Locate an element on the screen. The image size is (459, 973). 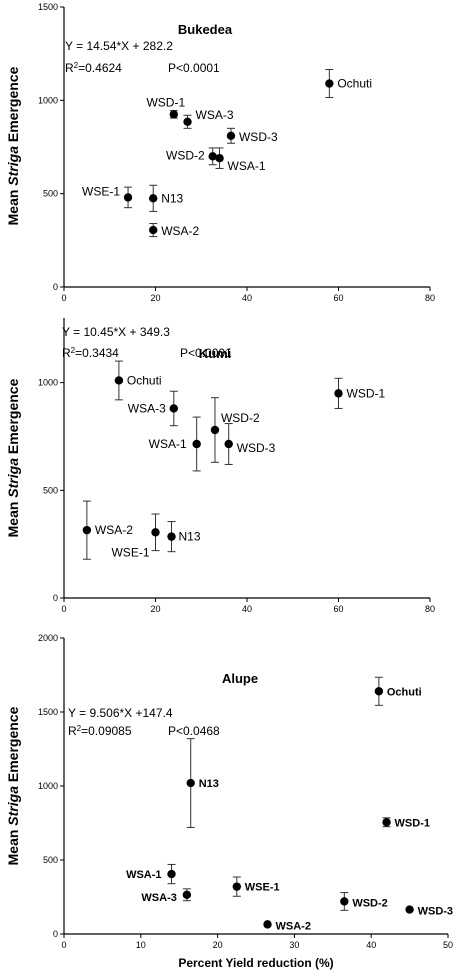
r-squared-value: R2=0.3434 is located at coordinates (90, 353).